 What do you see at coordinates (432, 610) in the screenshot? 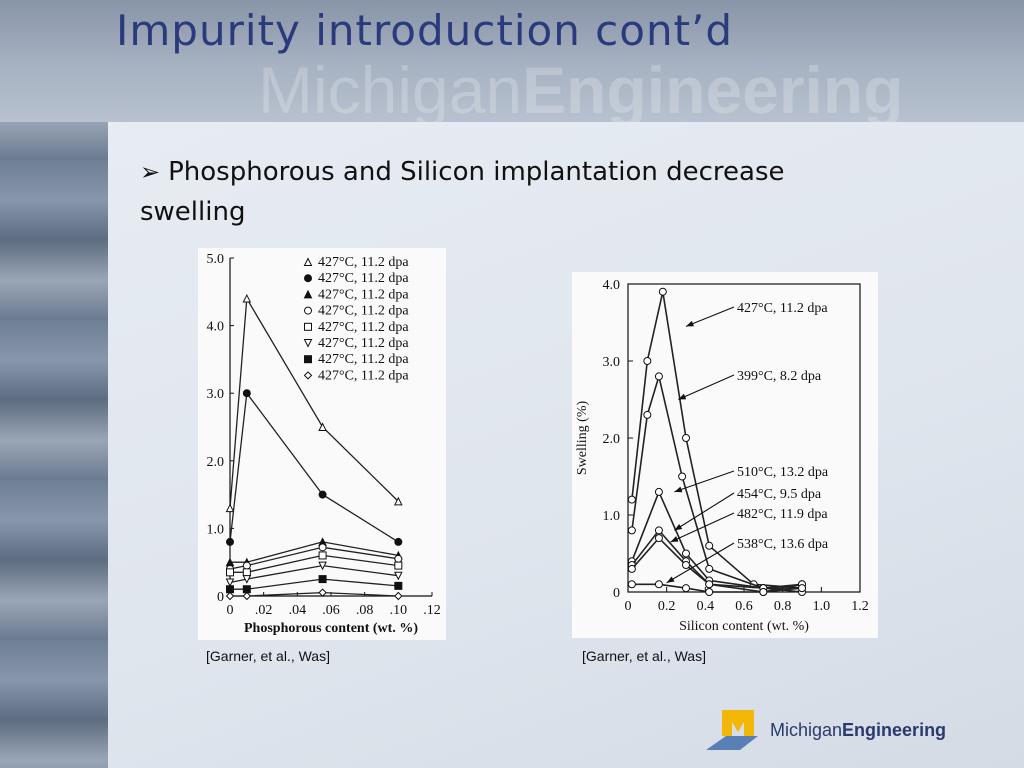
I see `x-tick-label: .12` at bounding box center [432, 610].